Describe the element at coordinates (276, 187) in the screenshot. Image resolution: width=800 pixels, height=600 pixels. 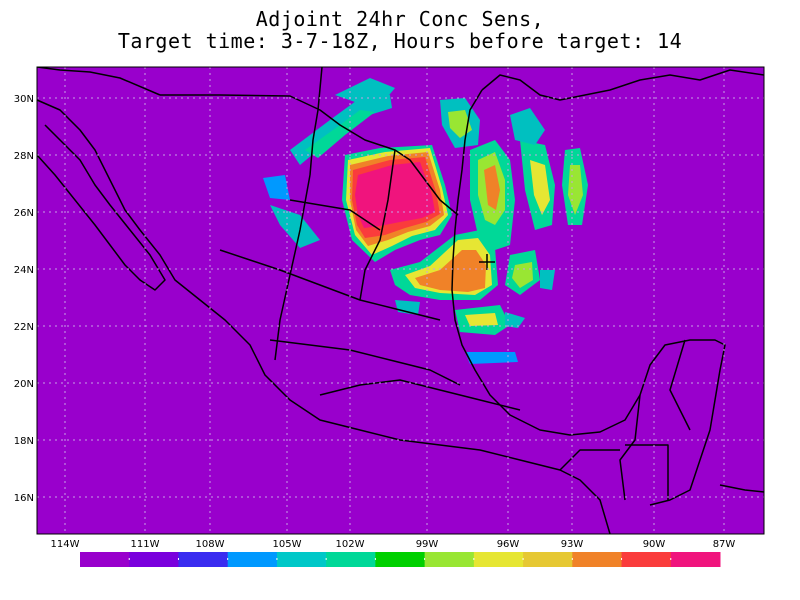
I see `contour-blue-w` at that location.